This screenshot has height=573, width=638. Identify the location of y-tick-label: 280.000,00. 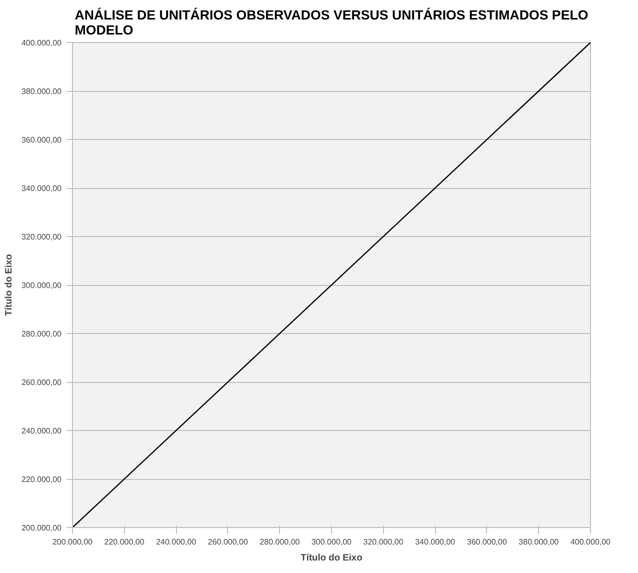
(41, 334).